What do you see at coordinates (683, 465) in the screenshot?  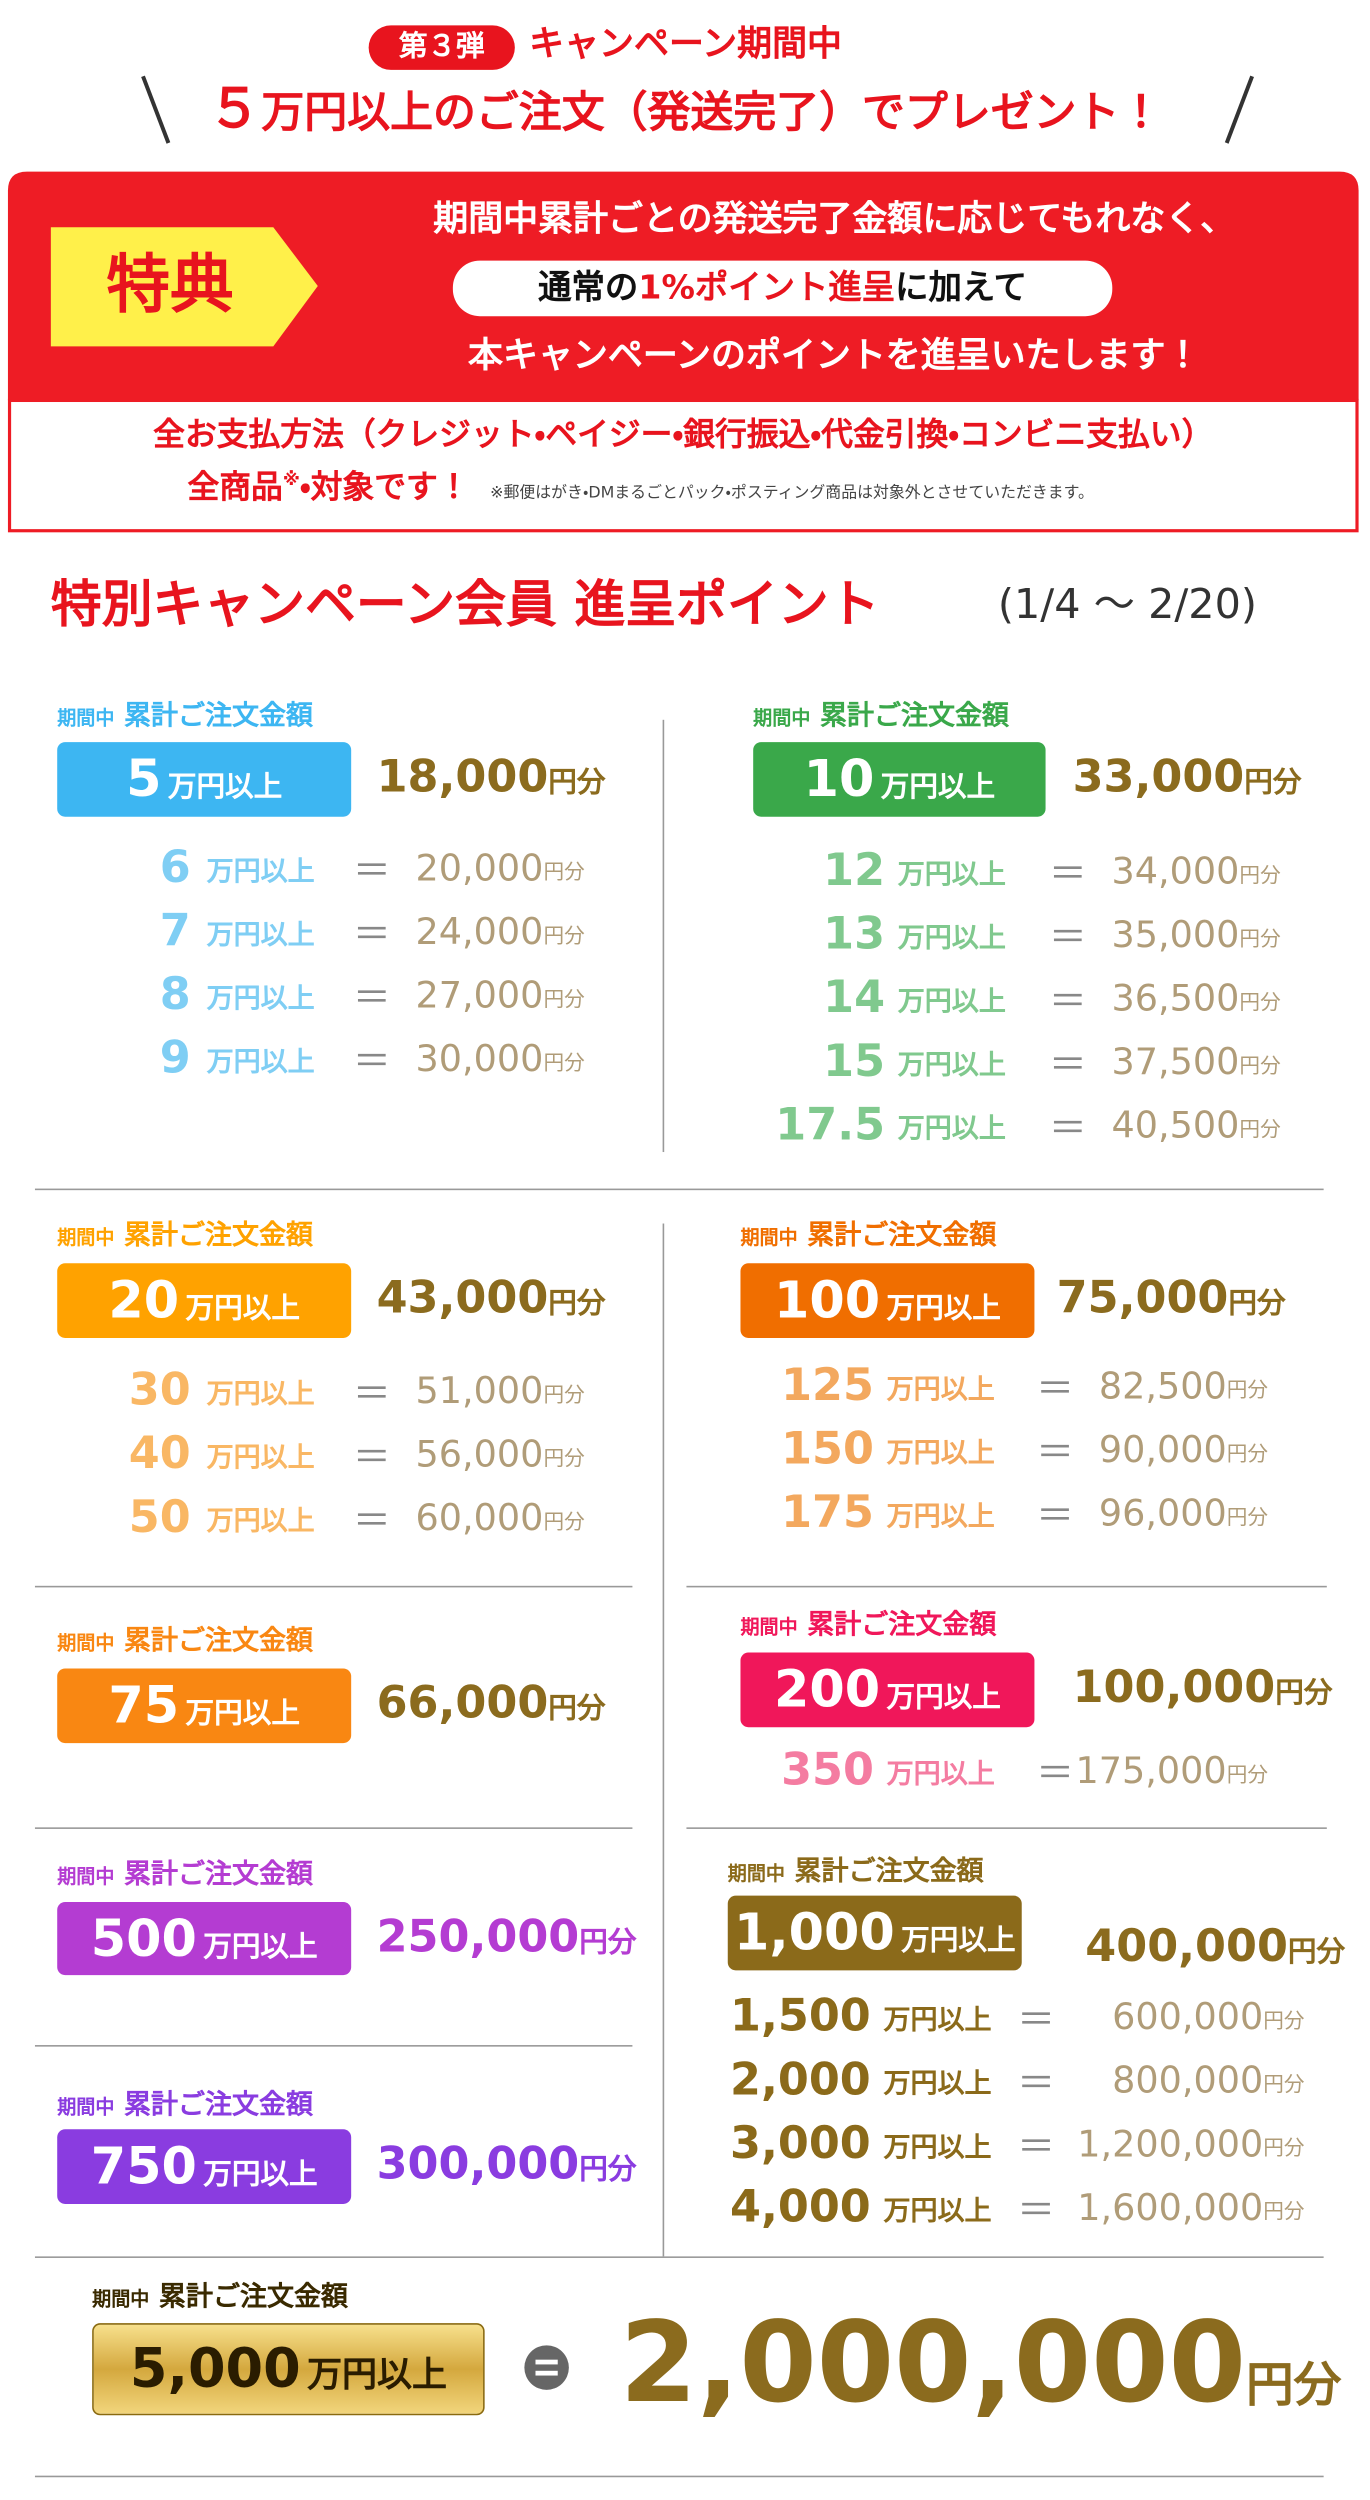 I see `notice-box` at bounding box center [683, 465].